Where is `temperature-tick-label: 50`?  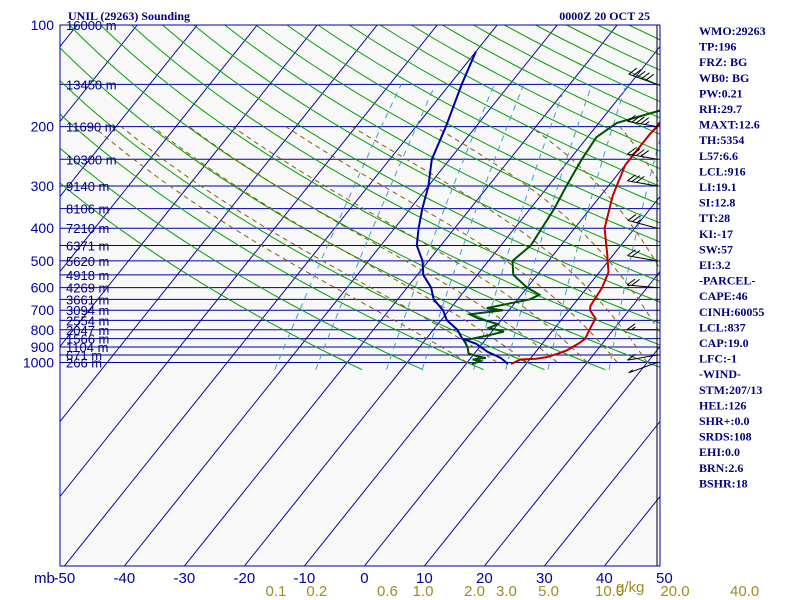
temperature-tick-label: 50 is located at coordinates (664, 578).